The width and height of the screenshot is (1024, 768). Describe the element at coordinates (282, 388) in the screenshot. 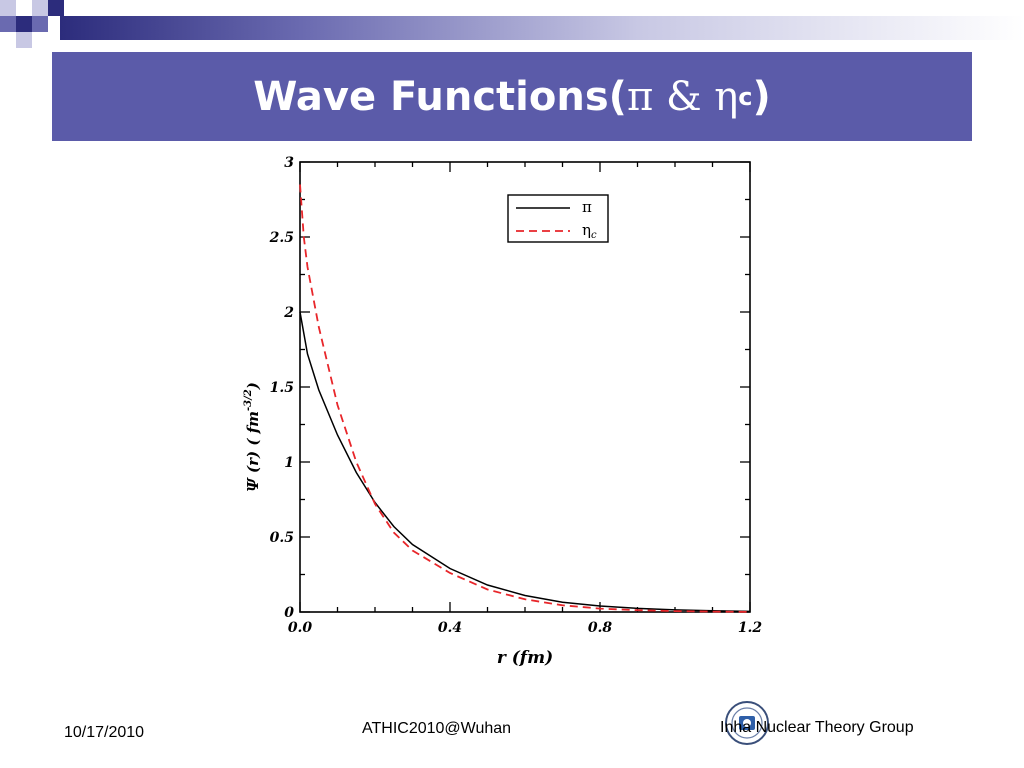

I see `y-tick-label: 1.5` at that location.